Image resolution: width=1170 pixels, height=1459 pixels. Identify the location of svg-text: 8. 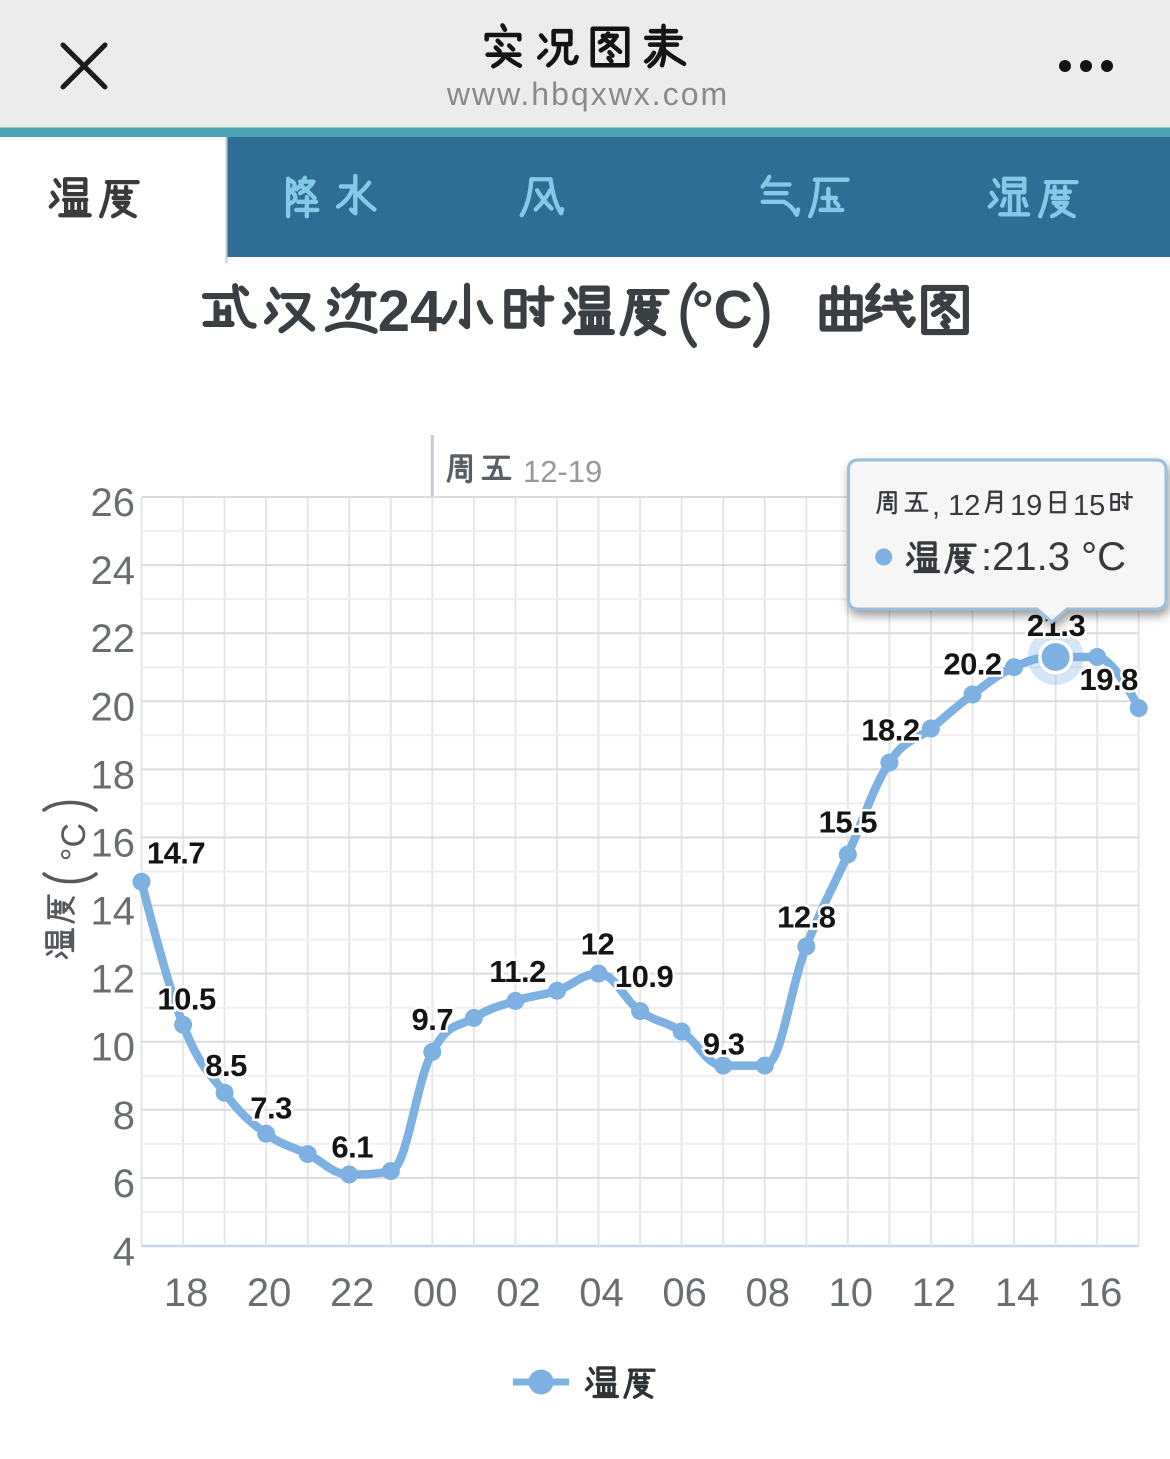
(124, 1116).